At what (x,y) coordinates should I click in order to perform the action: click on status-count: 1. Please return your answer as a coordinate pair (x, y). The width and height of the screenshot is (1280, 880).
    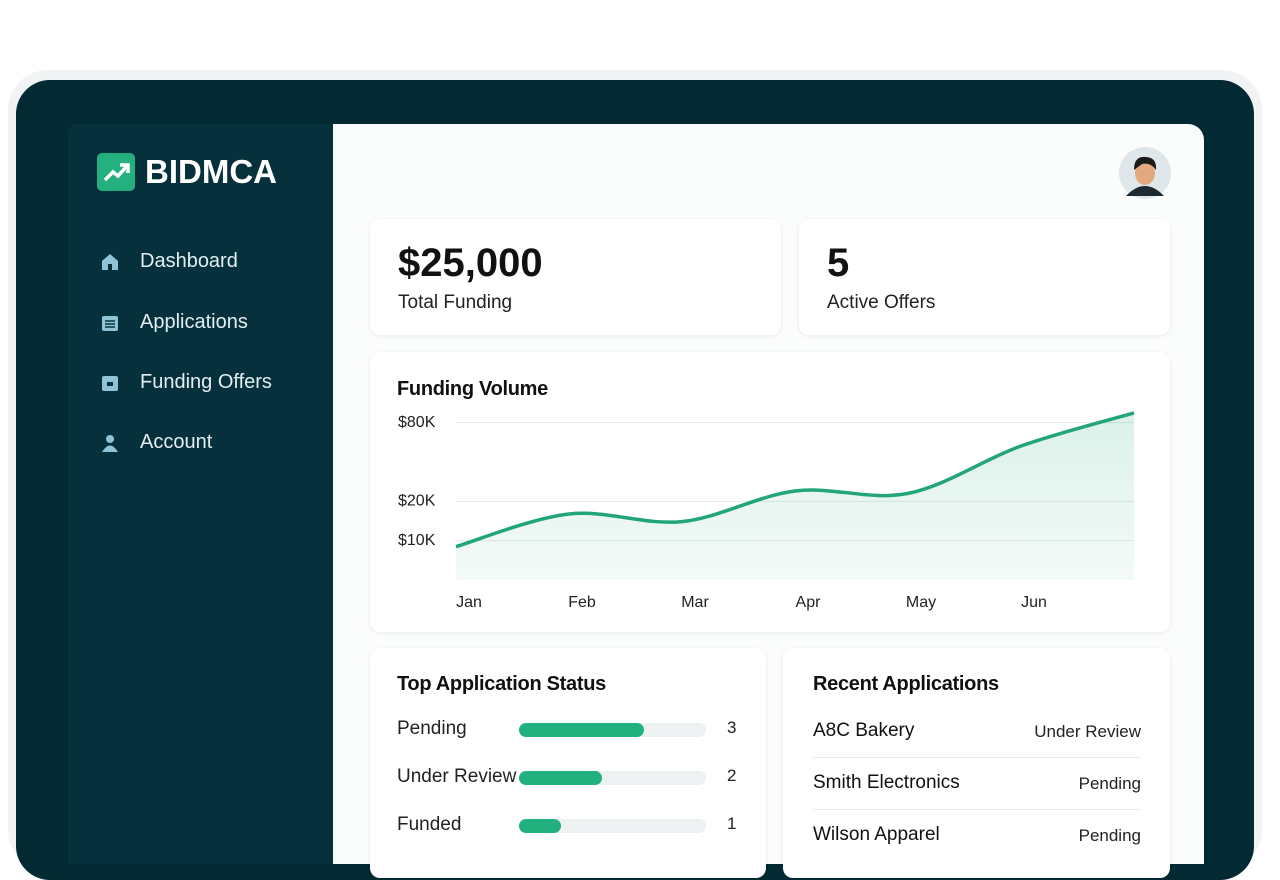
    Looking at the image, I should click on (732, 823).